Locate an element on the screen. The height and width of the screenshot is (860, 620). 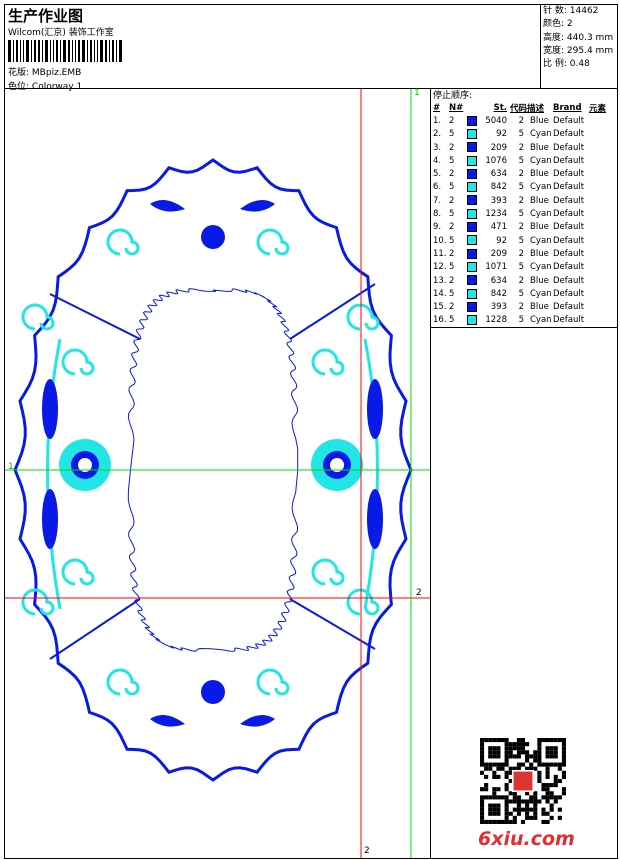
stop-row: 12. 5 1071 5 Cyan Default is located at coordinates (523, 267).